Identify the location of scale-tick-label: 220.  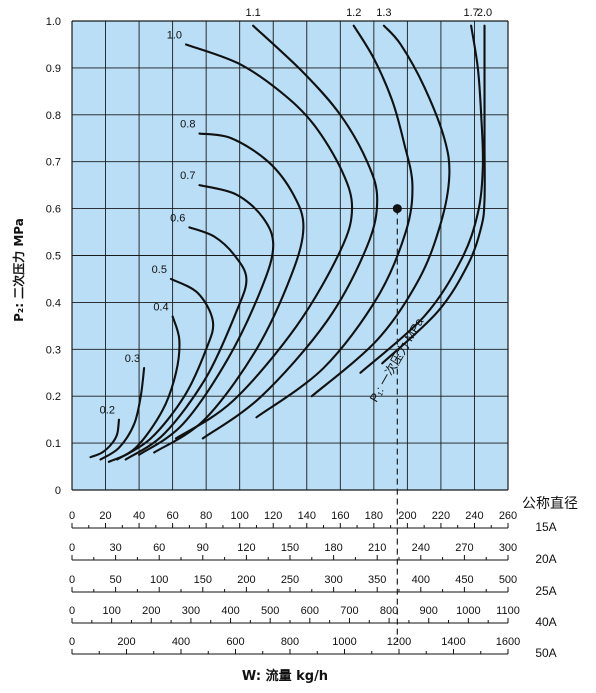
(441, 516).